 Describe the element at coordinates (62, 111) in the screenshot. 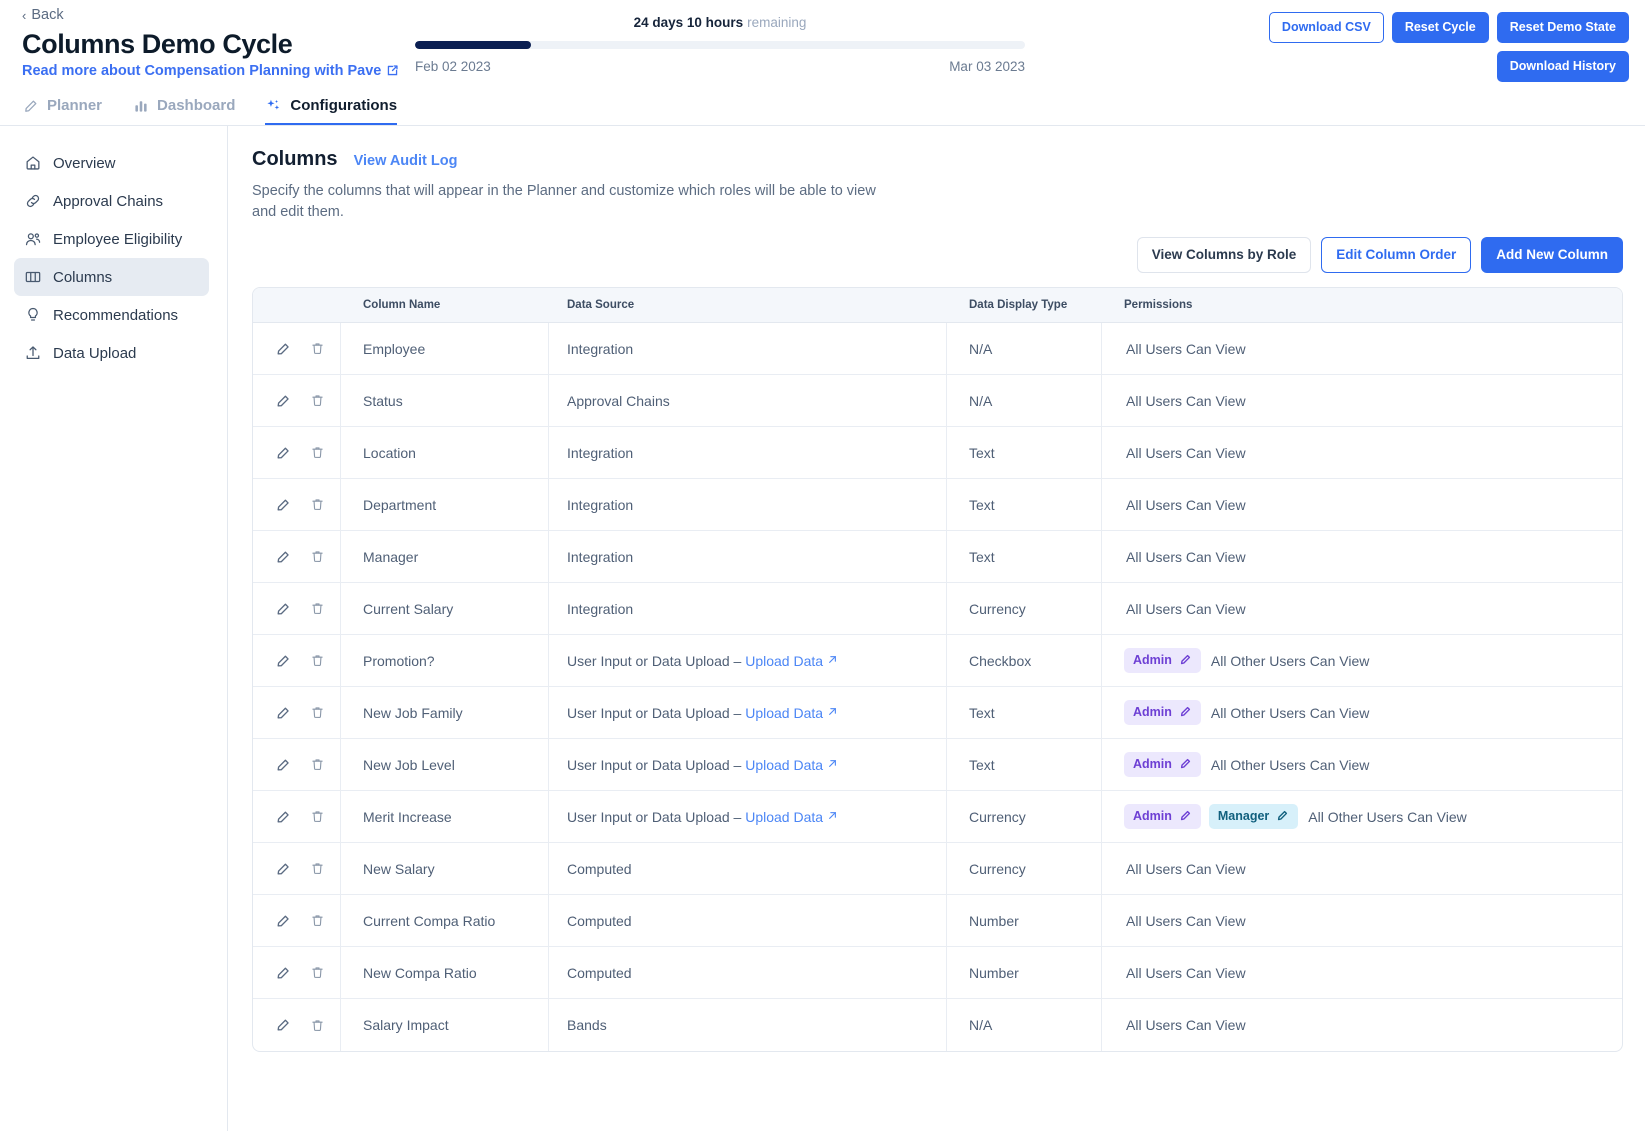

I see `tab-planner: Planner` at that location.